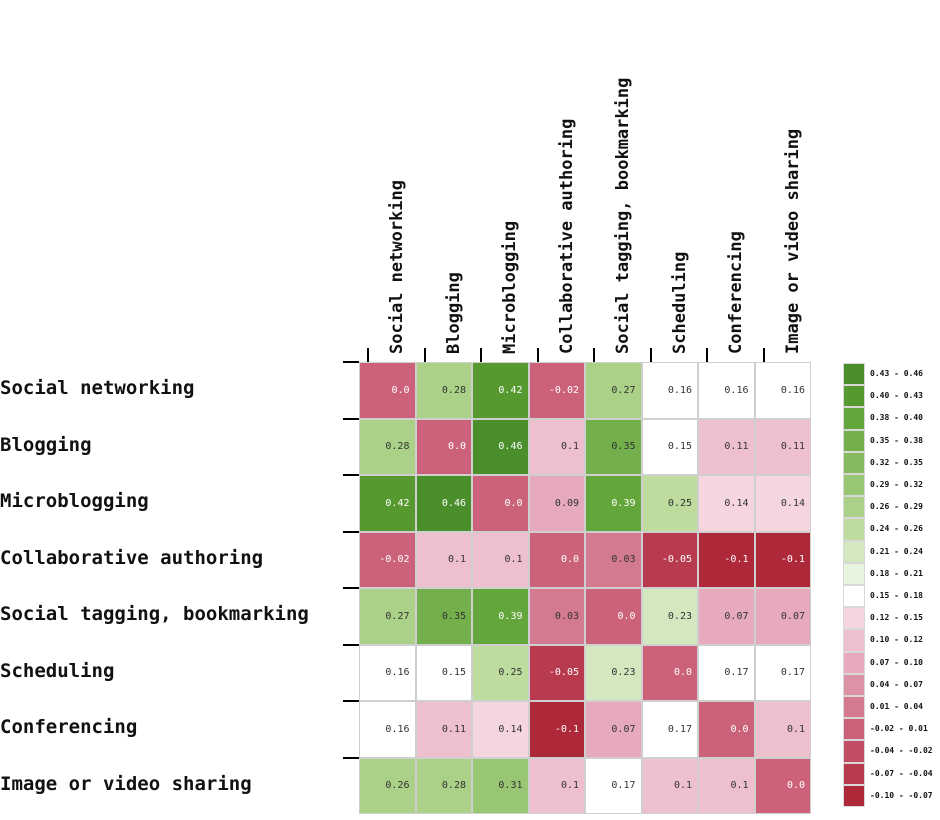  Describe the element at coordinates (566, 236) in the screenshot. I see `column-label: Collaborative authoring` at that location.